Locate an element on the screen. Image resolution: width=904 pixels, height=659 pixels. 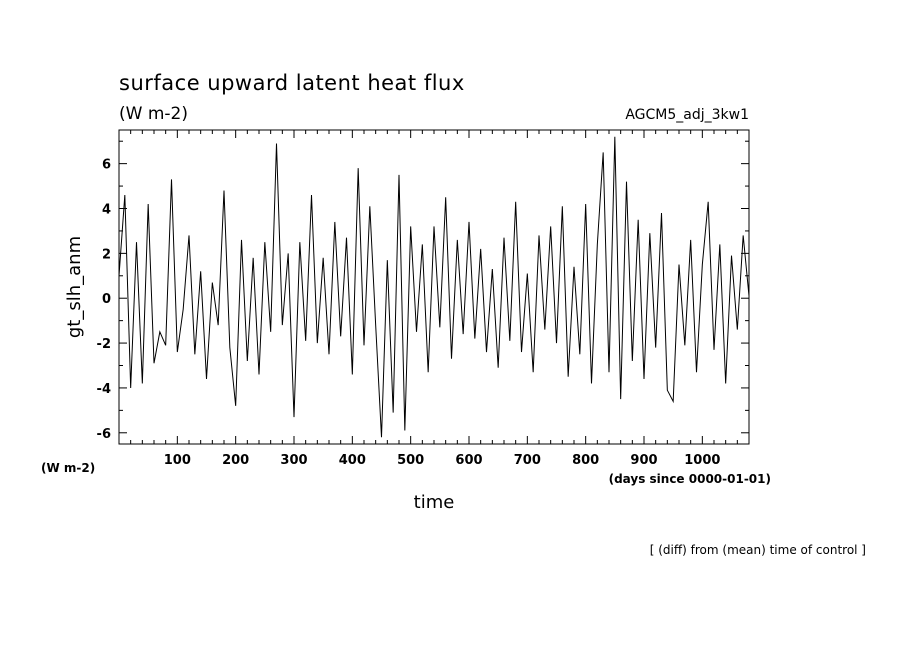
x-axis-label: time is located at coordinates (434, 502).